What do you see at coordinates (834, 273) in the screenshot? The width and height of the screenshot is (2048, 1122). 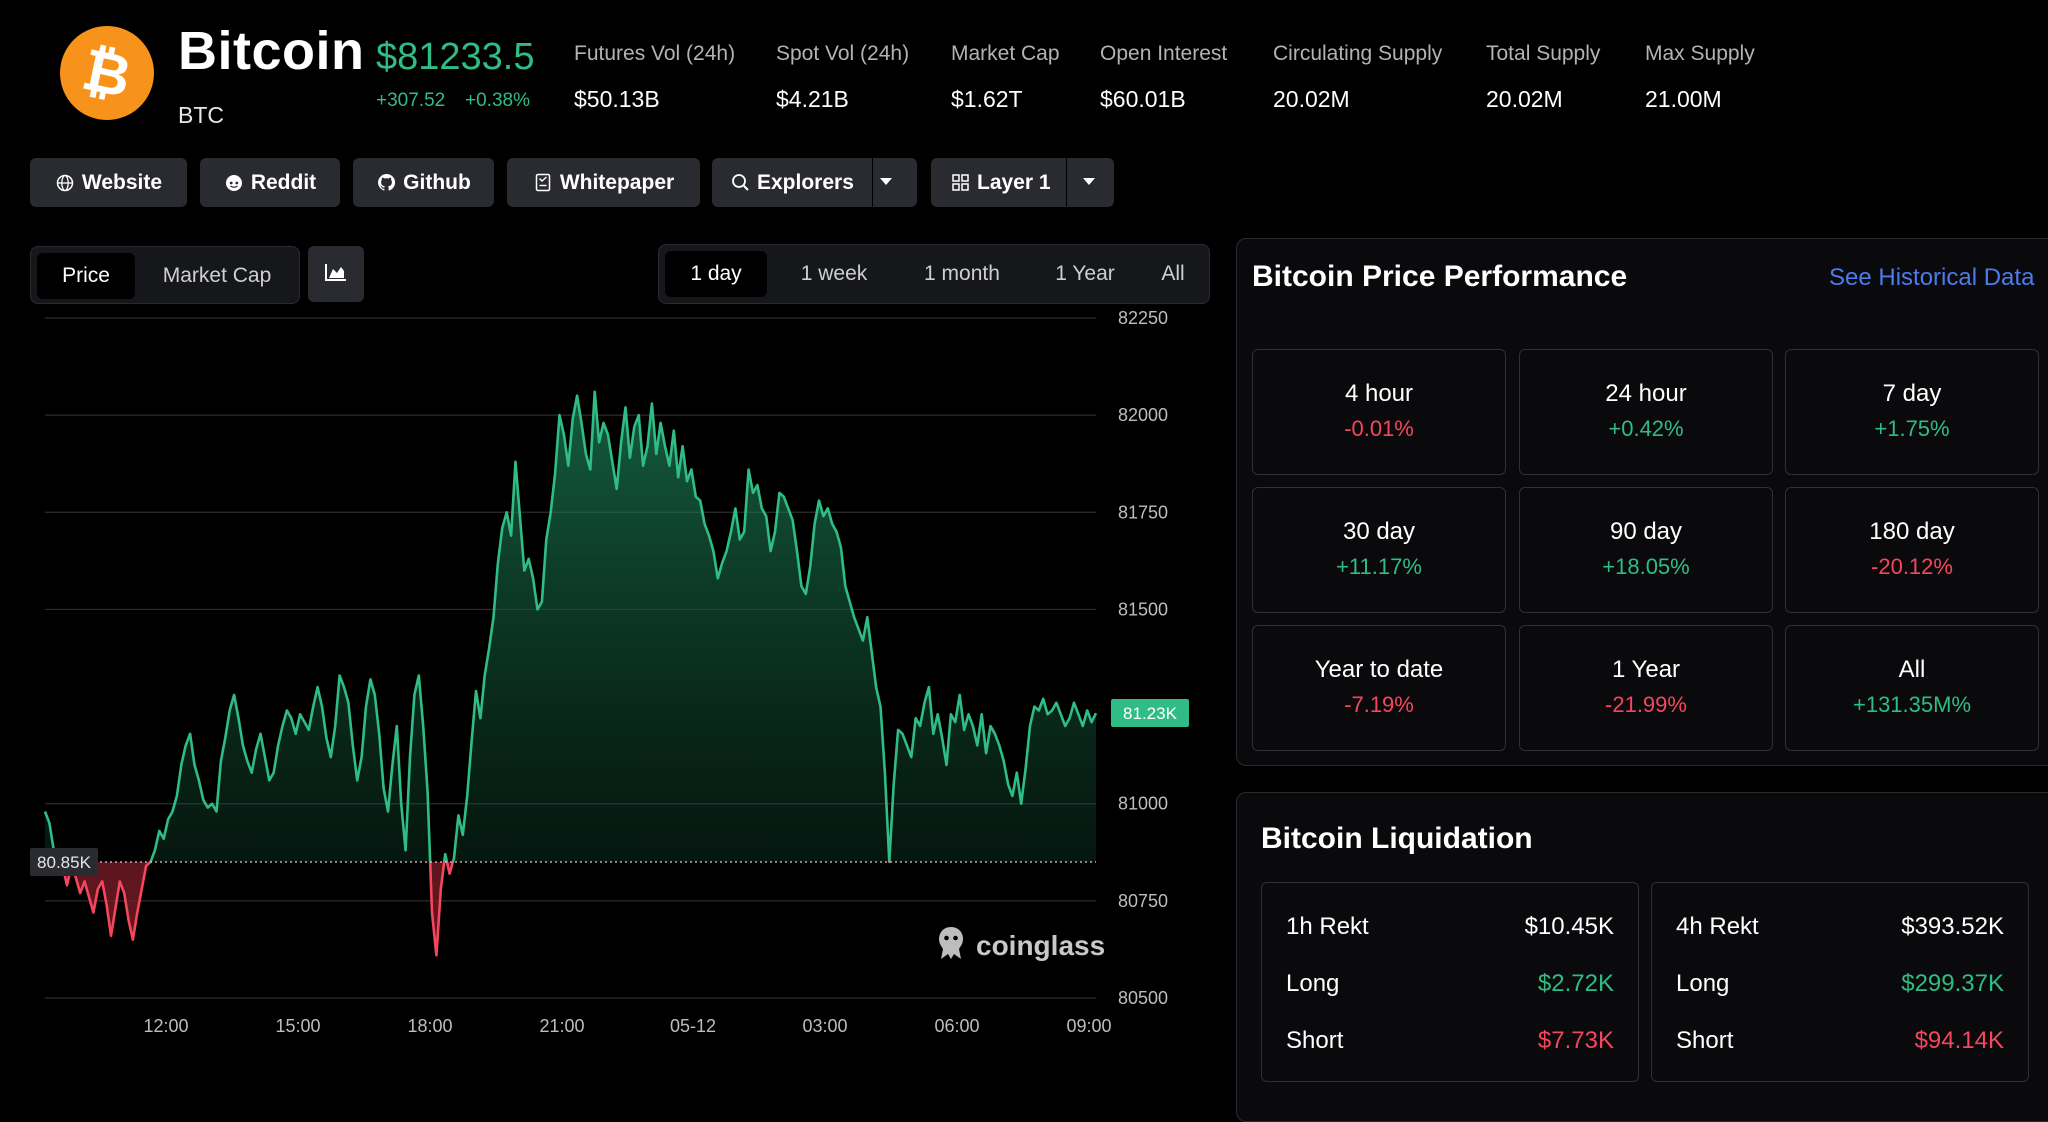 I see `range-1-week: 1 week` at bounding box center [834, 273].